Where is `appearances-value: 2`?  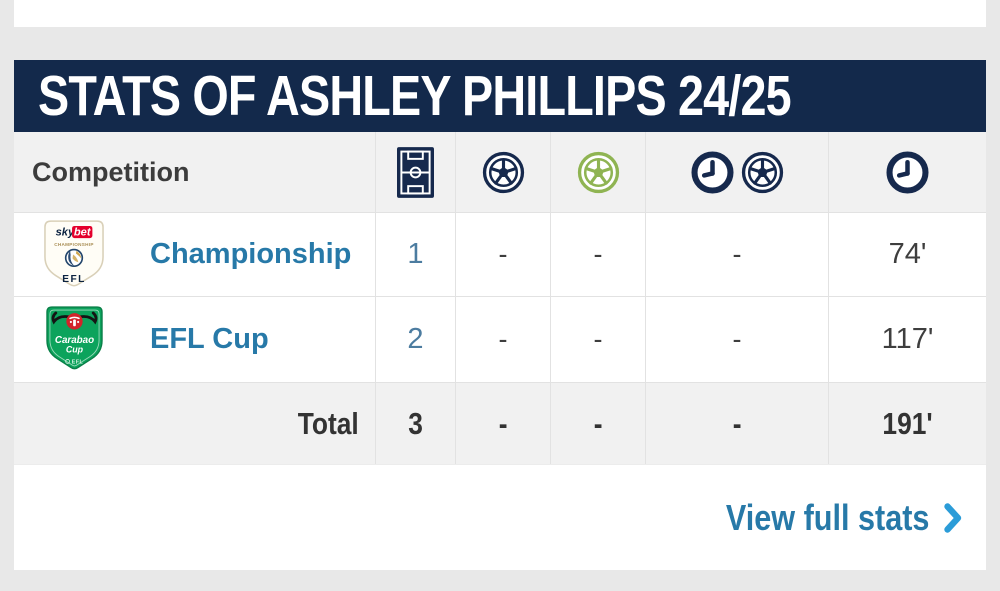 appearances-value: 2 is located at coordinates (415, 339).